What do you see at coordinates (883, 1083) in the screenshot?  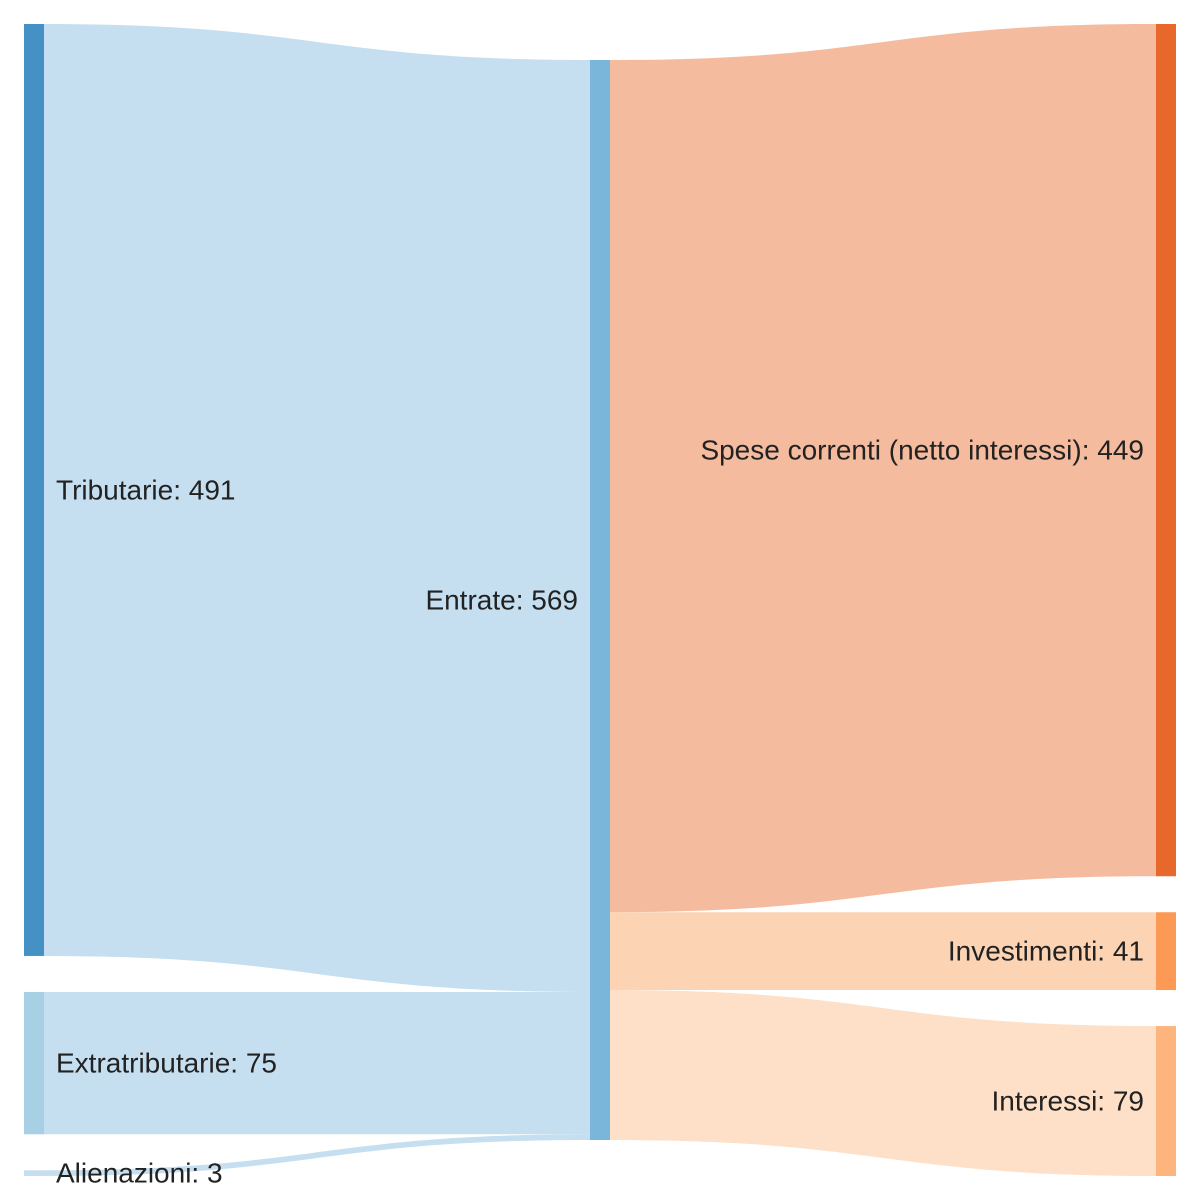 I see `link-entrate-interessi` at bounding box center [883, 1083].